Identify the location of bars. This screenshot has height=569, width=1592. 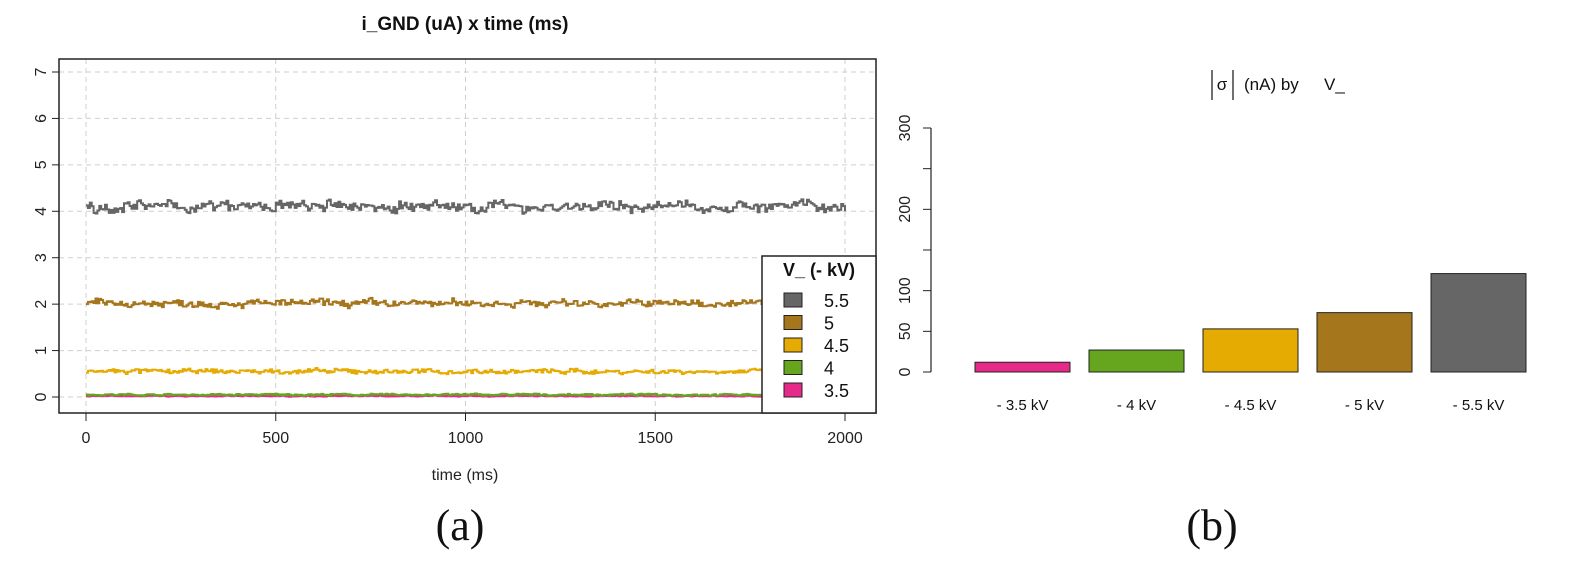
(1250, 323).